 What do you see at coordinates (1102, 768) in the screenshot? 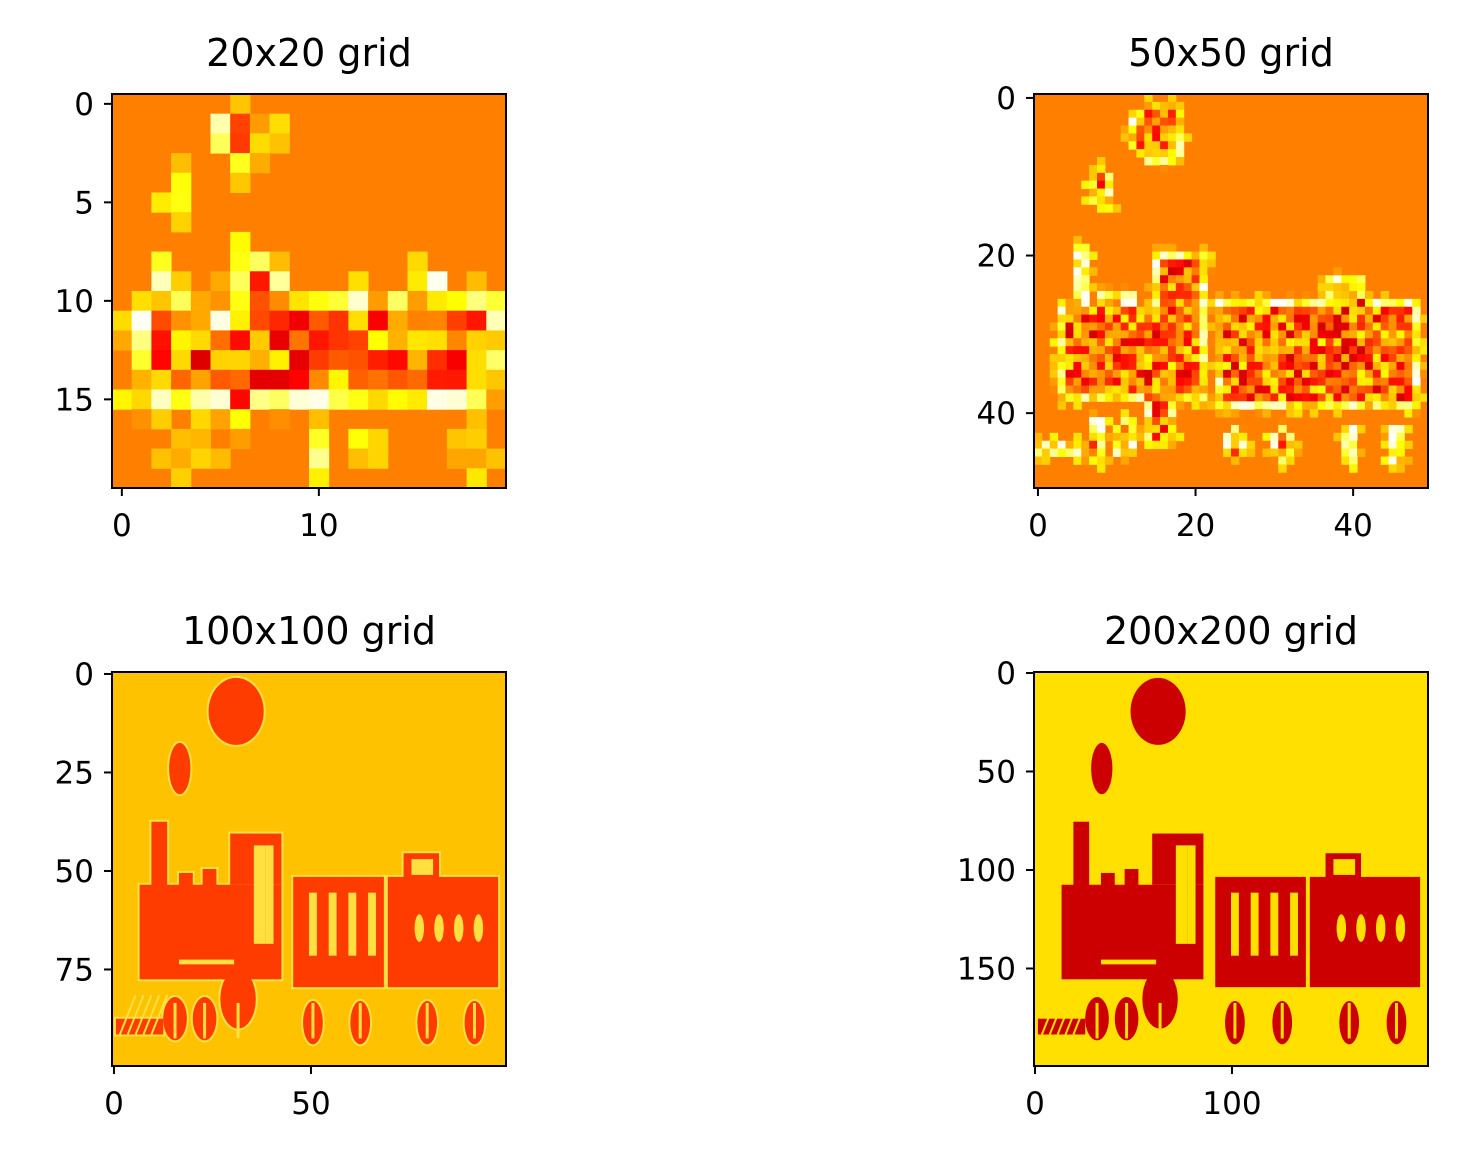
I see `train-shape` at bounding box center [1102, 768].